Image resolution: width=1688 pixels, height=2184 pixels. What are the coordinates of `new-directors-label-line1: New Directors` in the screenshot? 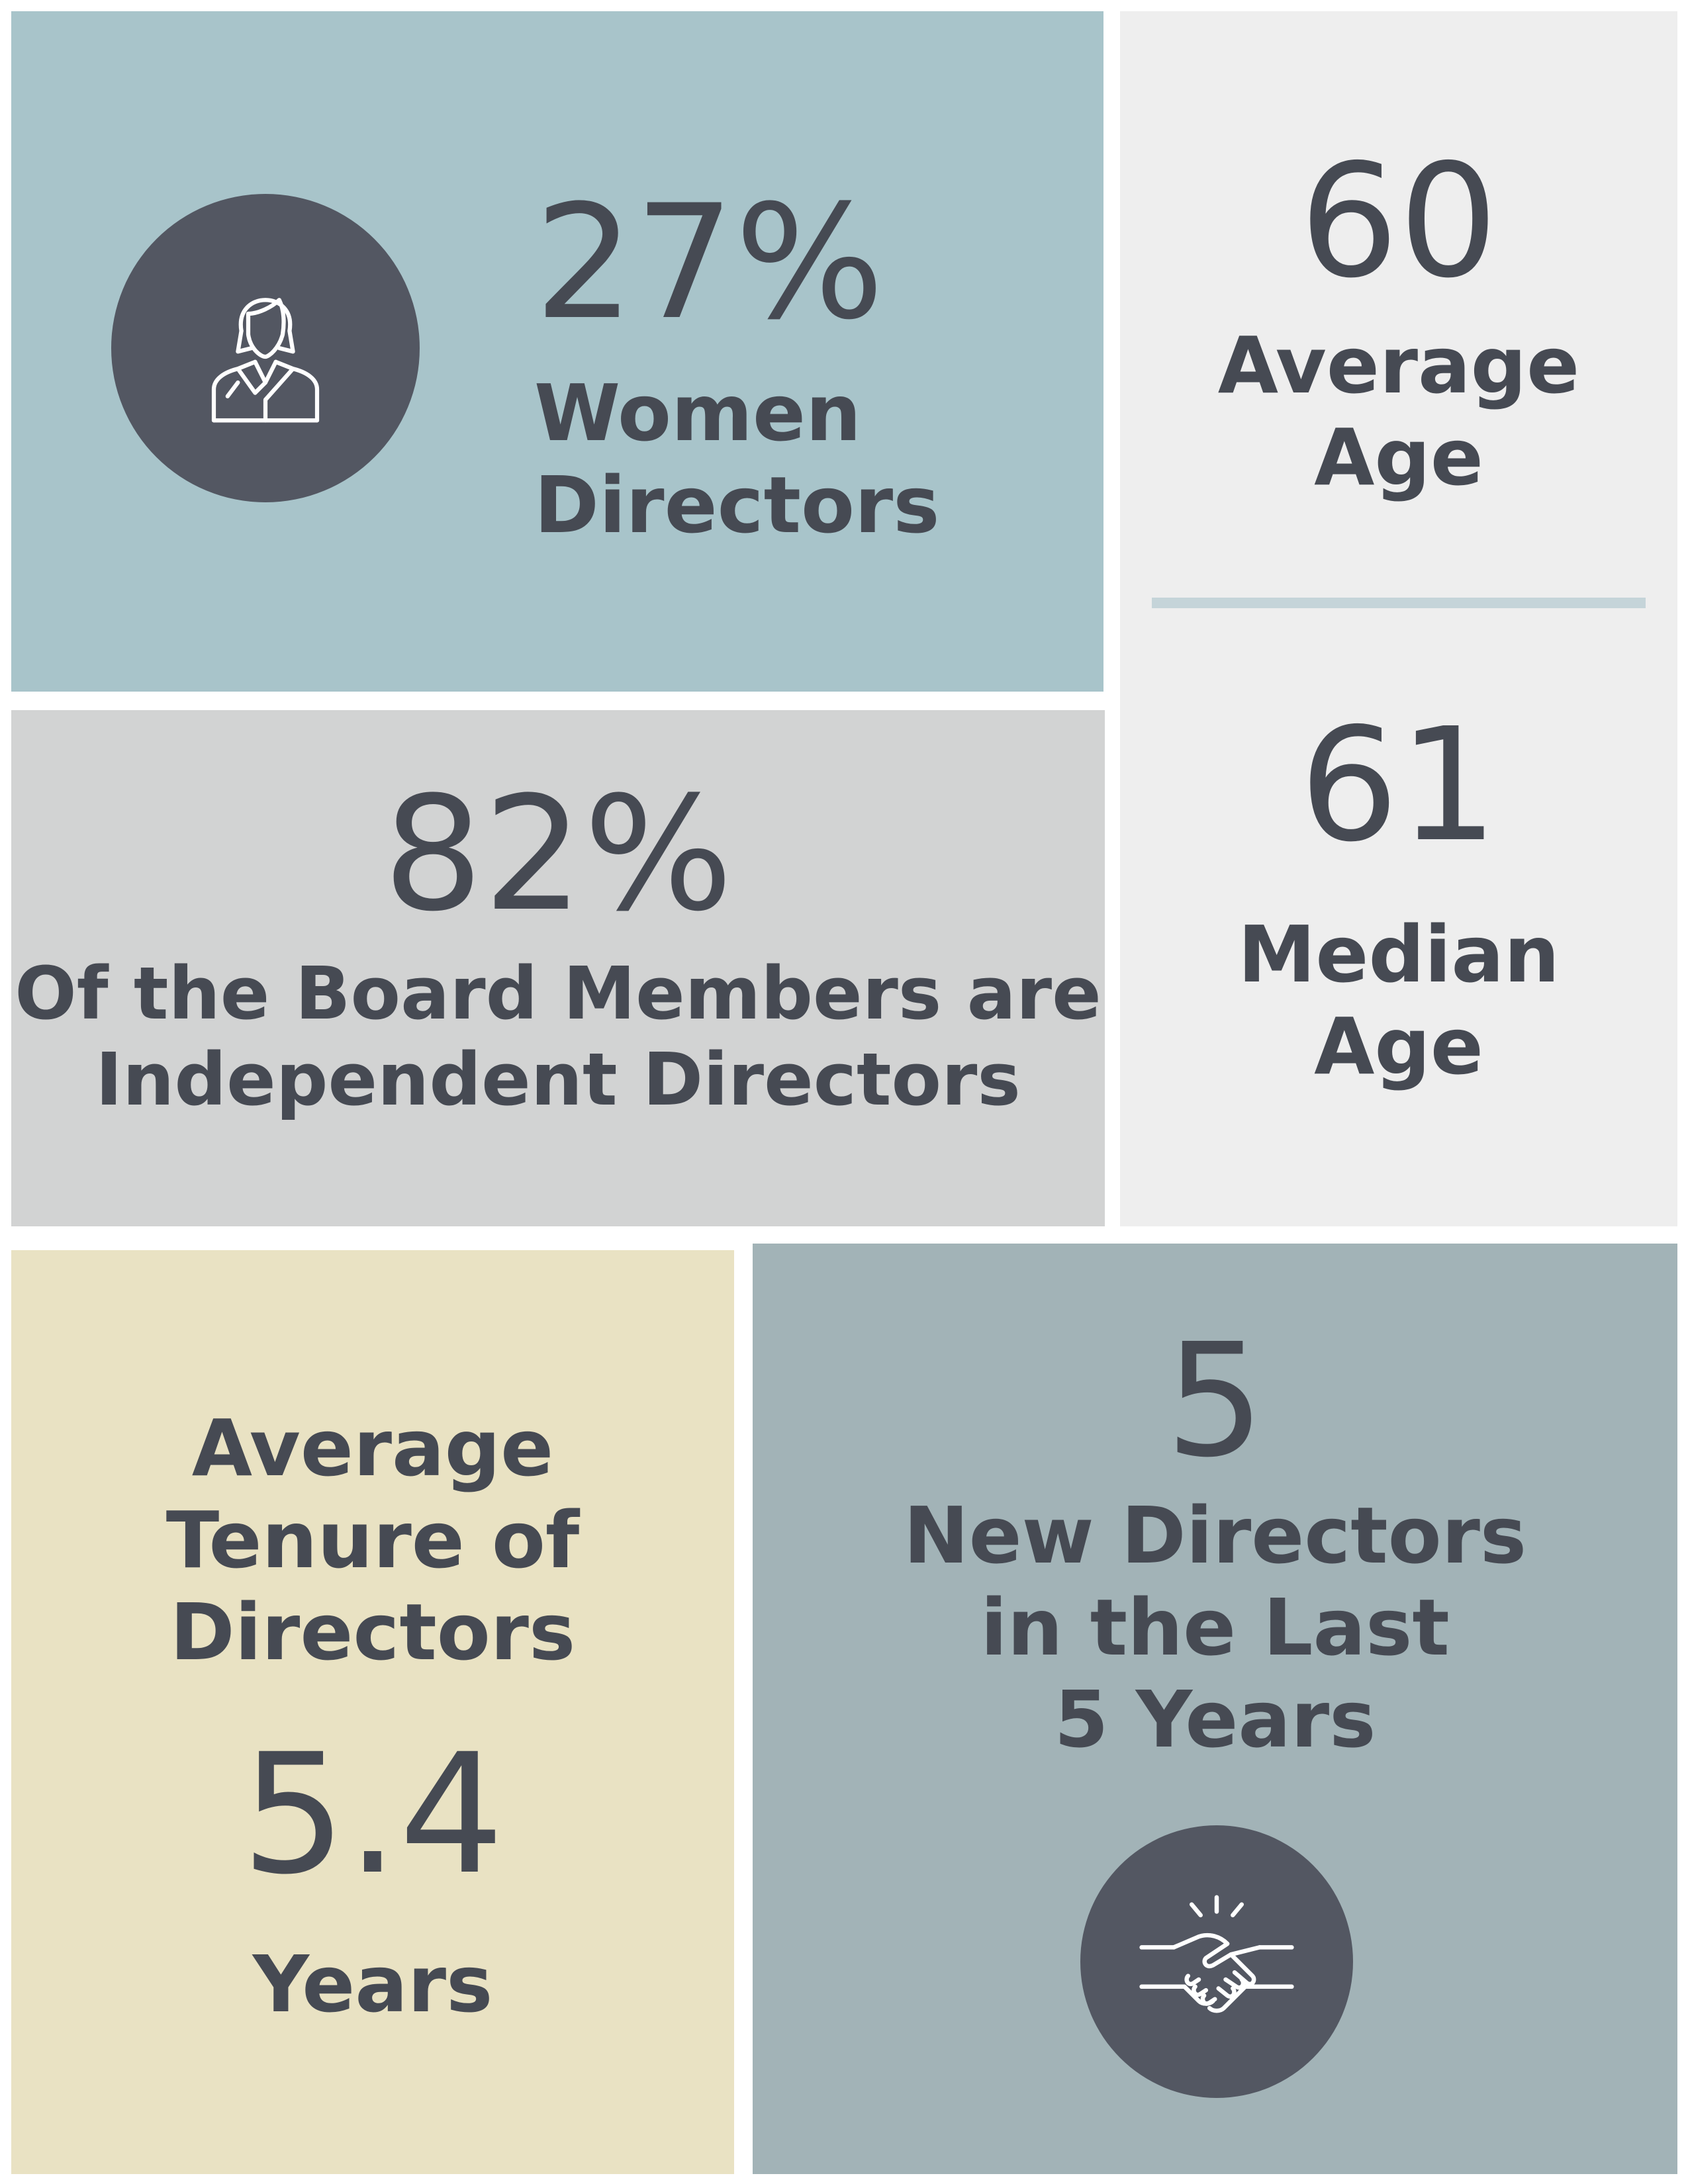 It's located at (1215, 1535).